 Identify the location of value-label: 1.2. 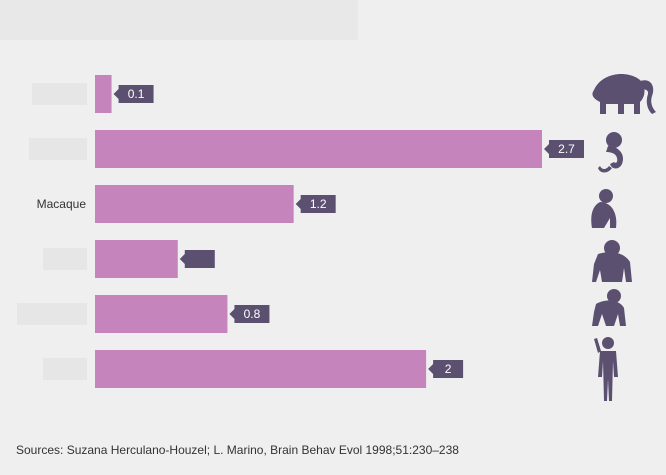
(318, 204).